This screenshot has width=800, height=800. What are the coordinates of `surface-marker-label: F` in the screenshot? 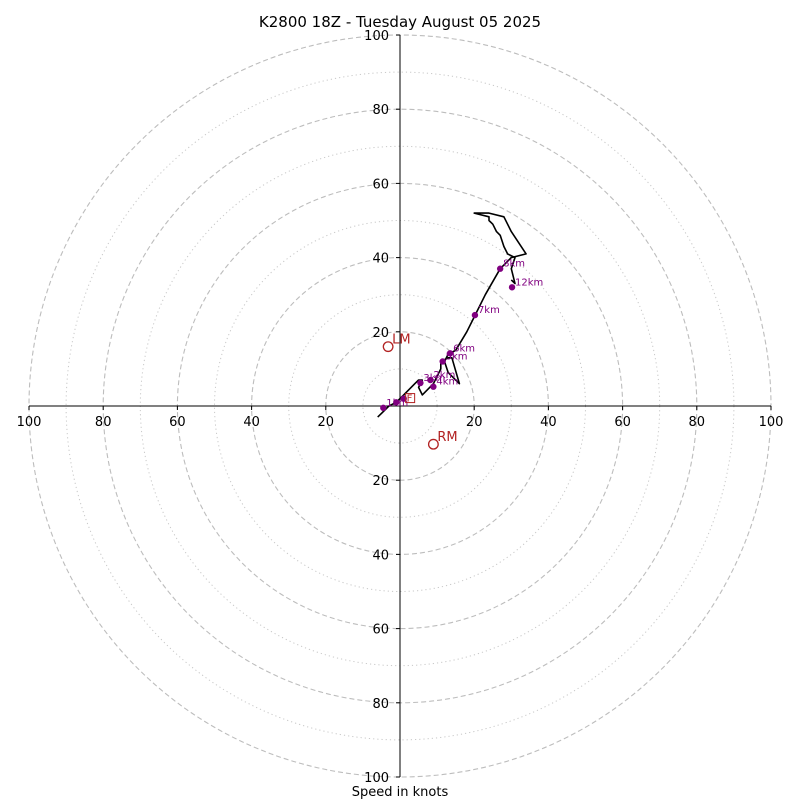 It's located at (410, 399).